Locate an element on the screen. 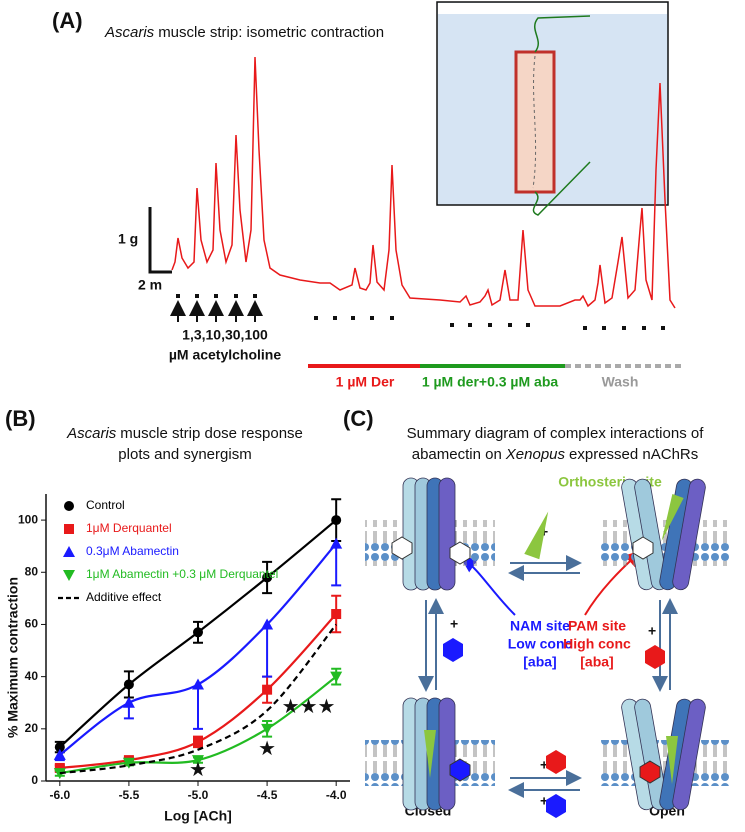 The image size is (745, 832). transition-arrows is located at coordinates (548, 676).